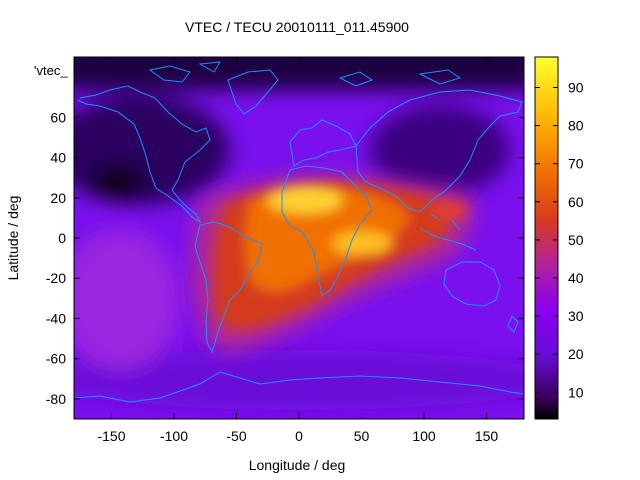  What do you see at coordinates (305, 200) in the screenshot?
I see `heatmap-africa-peak` at bounding box center [305, 200].